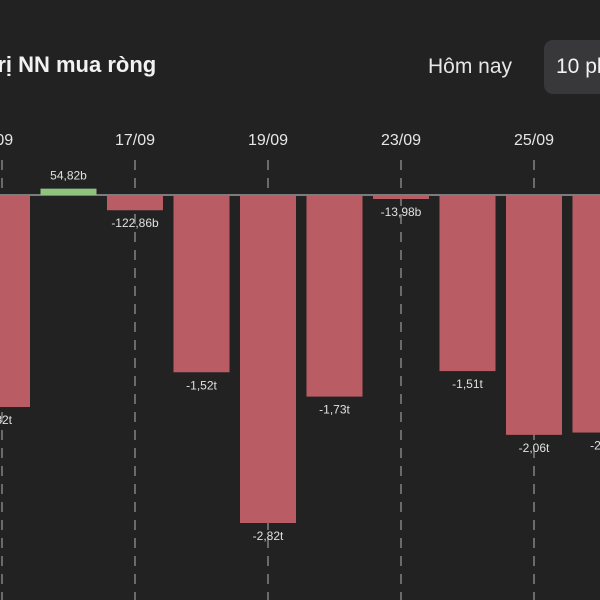 This screenshot has width=600, height=600. What do you see at coordinates (595, 446) in the screenshot?
I see `bar-value-label: -2,0` at bounding box center [595, 446].